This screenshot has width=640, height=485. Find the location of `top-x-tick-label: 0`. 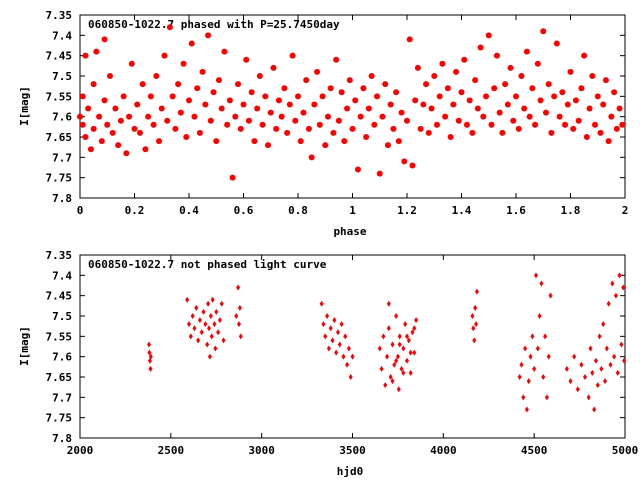

top-x-tick-label: 0 is located at coordinates (80, 210).